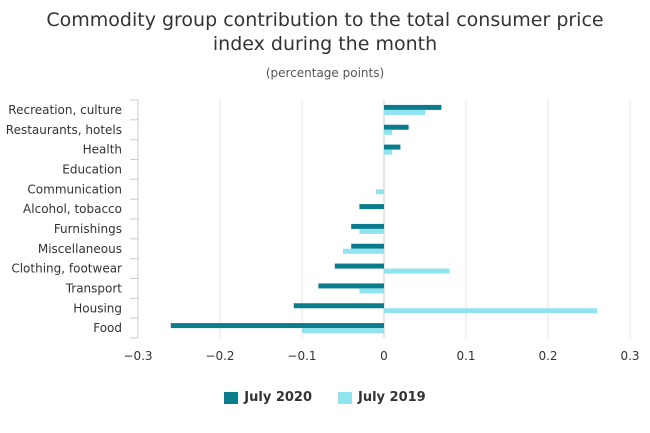 The height and width of the screenshot is (433, 650). Describe the element at coordinates (384, 356) in the screenshot. I see `x-tick-label-3: 0` at that location.